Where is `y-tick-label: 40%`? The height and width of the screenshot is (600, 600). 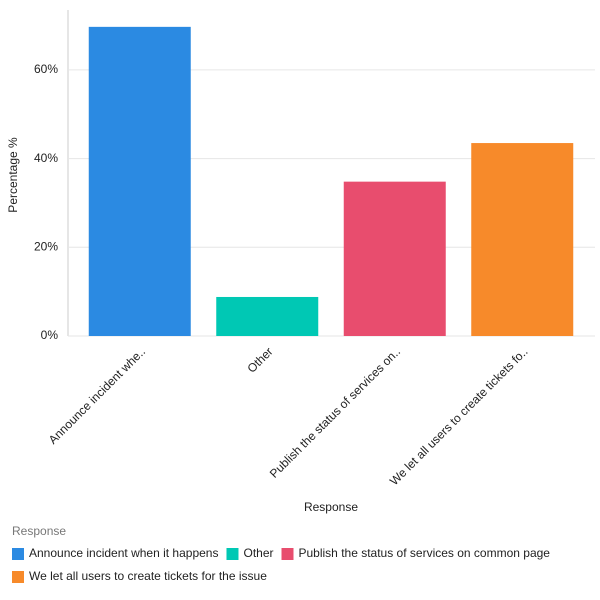 y-tick-label: 40% is located at coordinates (46, 158).